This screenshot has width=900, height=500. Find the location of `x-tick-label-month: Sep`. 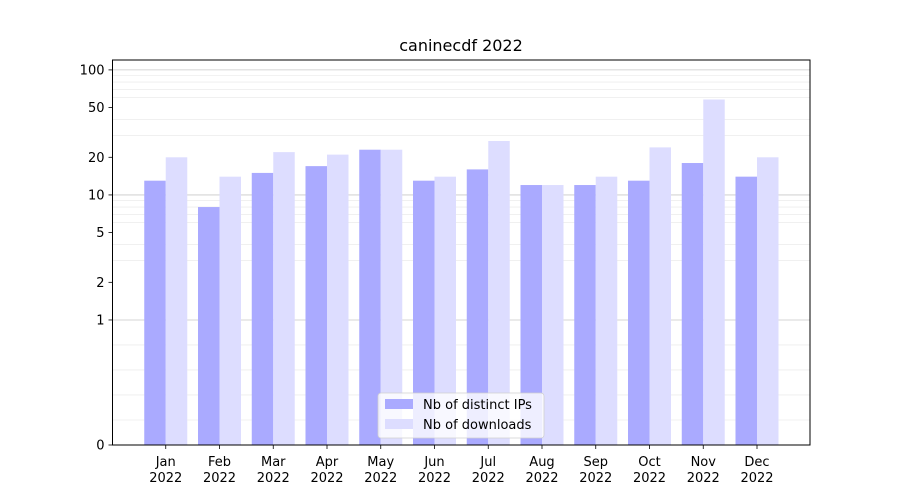

x-tick-label-month: Sep is located at coordinates (595, 462).